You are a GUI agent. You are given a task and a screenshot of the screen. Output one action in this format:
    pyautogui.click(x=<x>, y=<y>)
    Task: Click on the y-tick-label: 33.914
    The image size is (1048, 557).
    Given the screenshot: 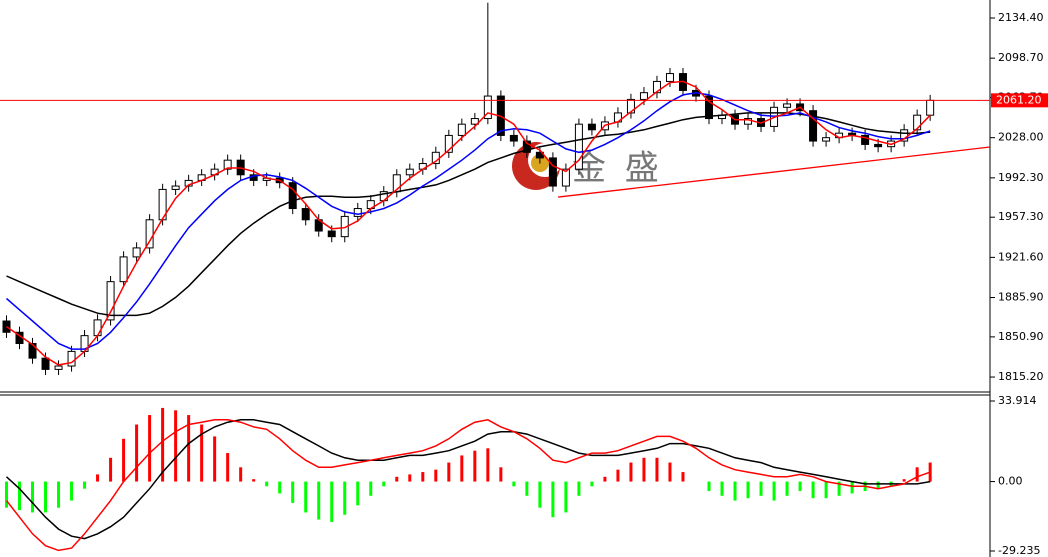 What is the action you would take?
    pyautogui.click(x=1017, y=400)
    